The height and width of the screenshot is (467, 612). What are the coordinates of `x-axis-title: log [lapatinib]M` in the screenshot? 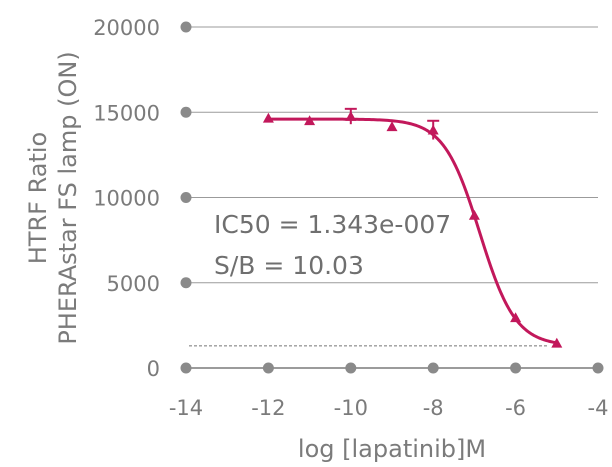 It's located at (392, 449).